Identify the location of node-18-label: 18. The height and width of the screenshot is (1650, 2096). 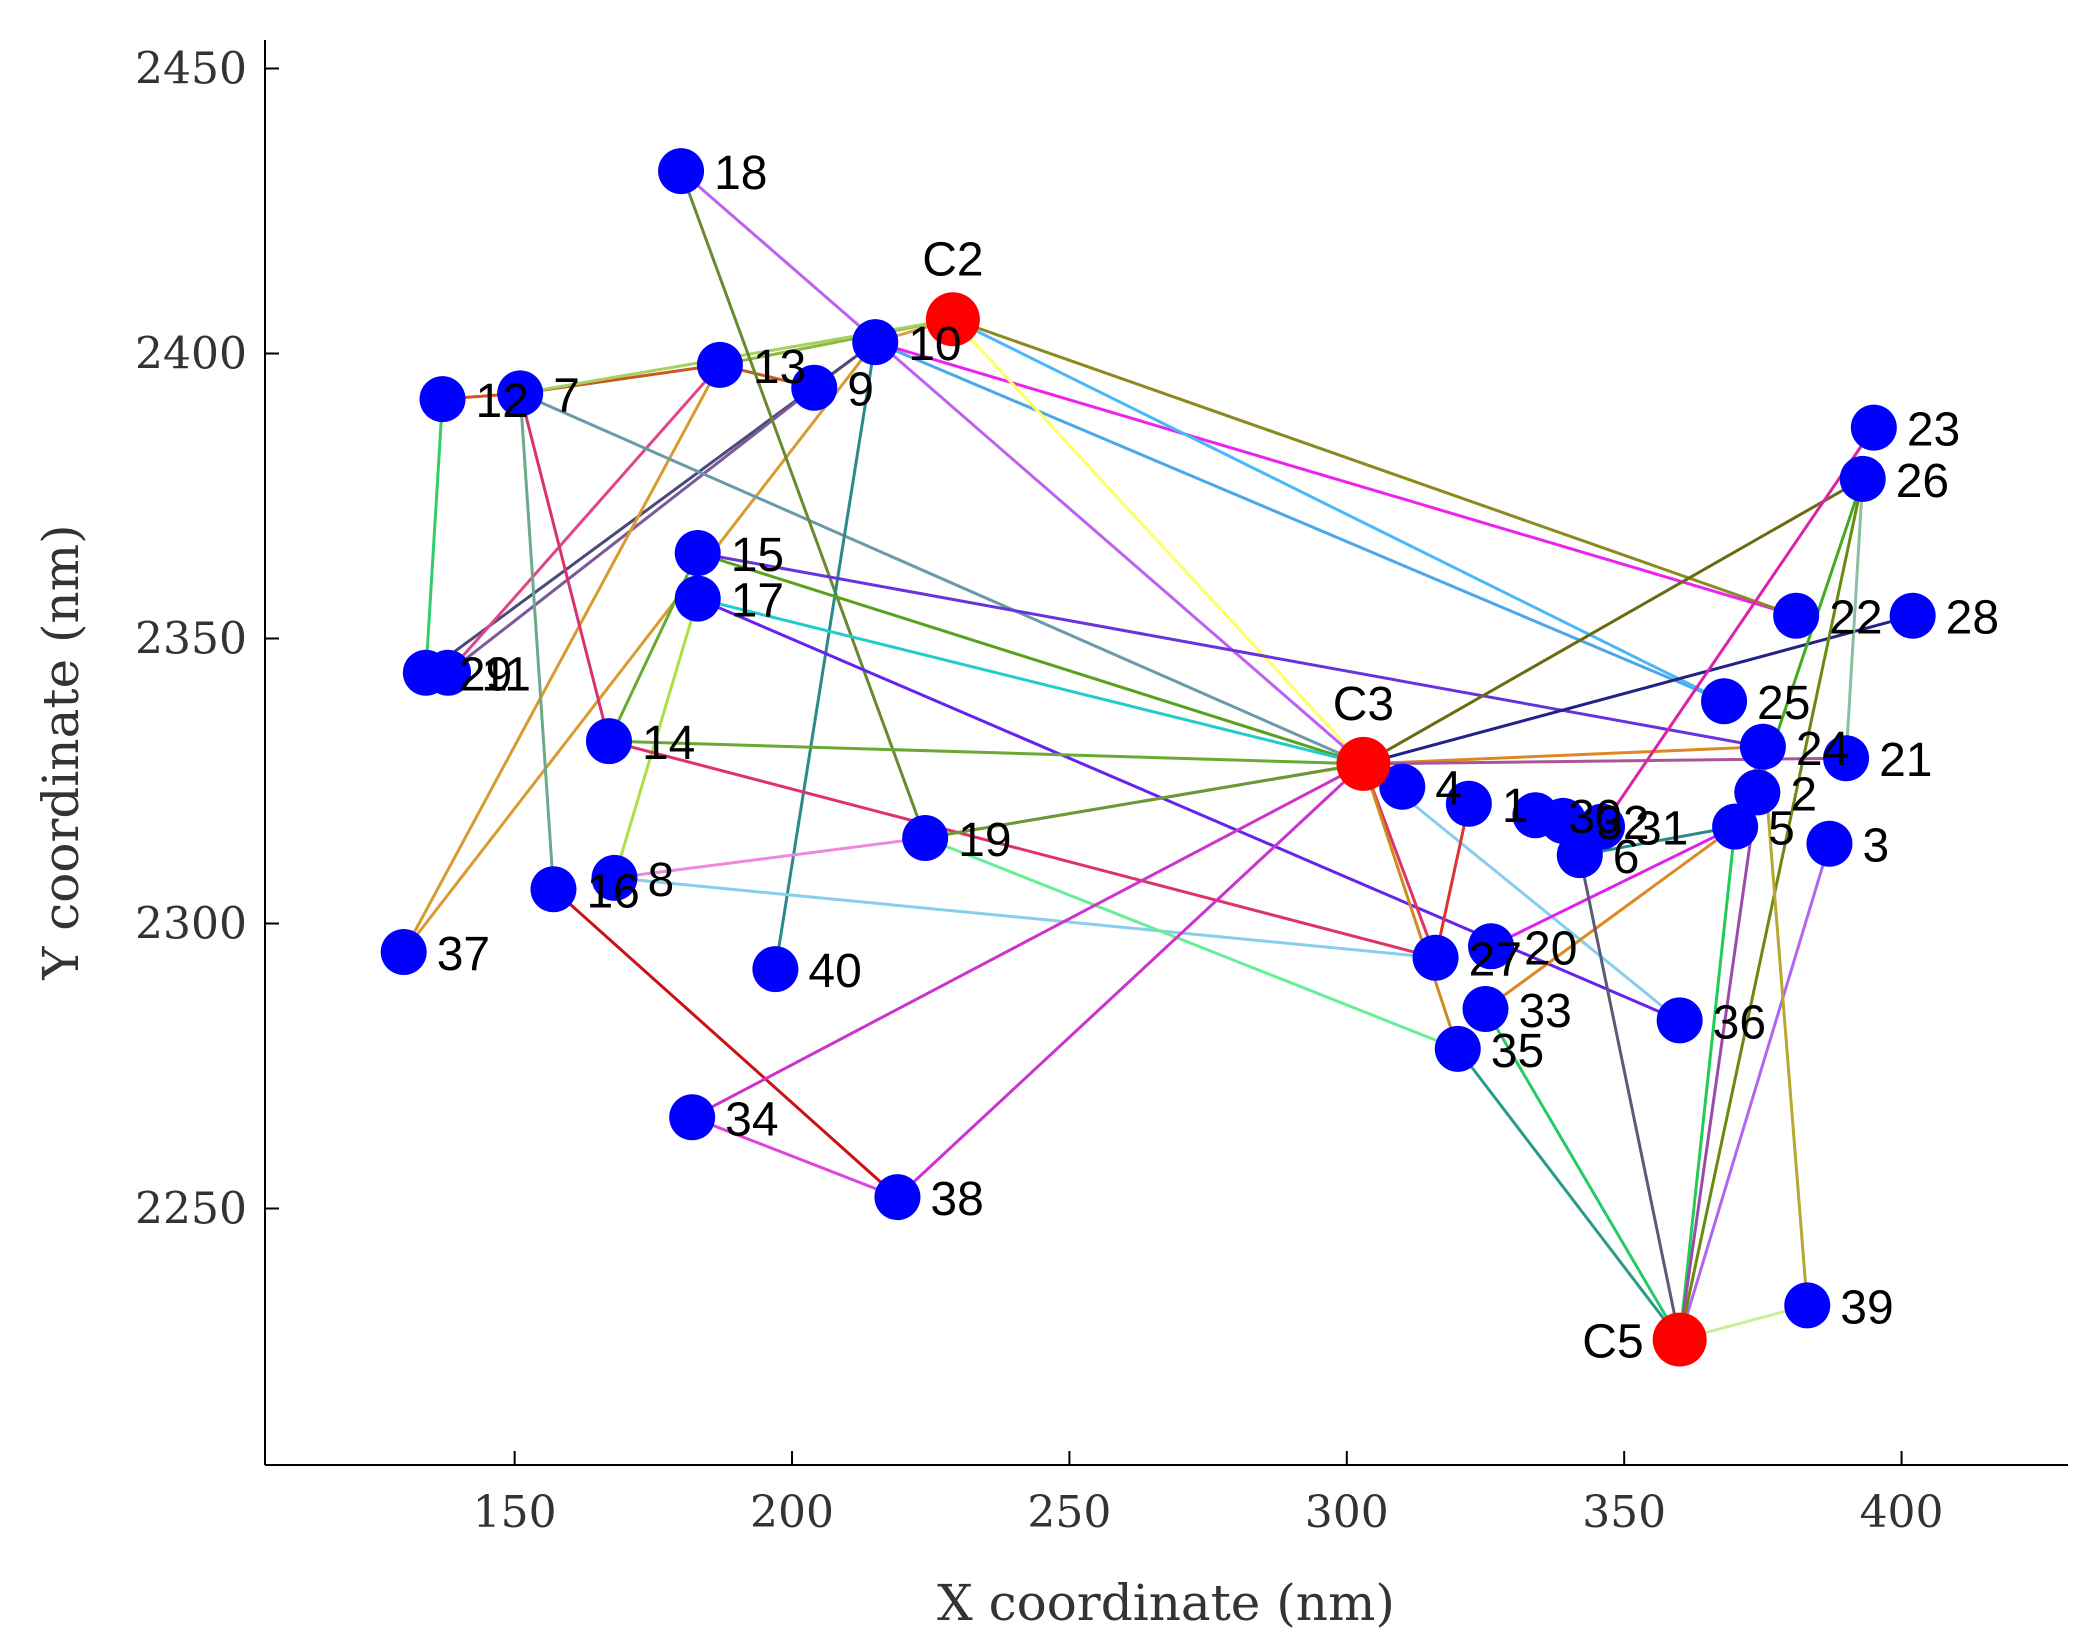
(740, 173).